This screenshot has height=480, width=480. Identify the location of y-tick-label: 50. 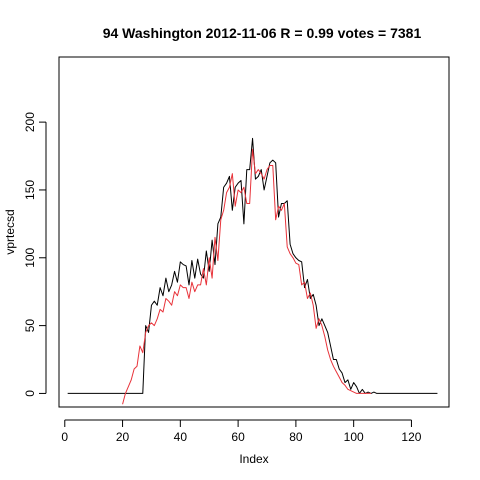
(30, 326).